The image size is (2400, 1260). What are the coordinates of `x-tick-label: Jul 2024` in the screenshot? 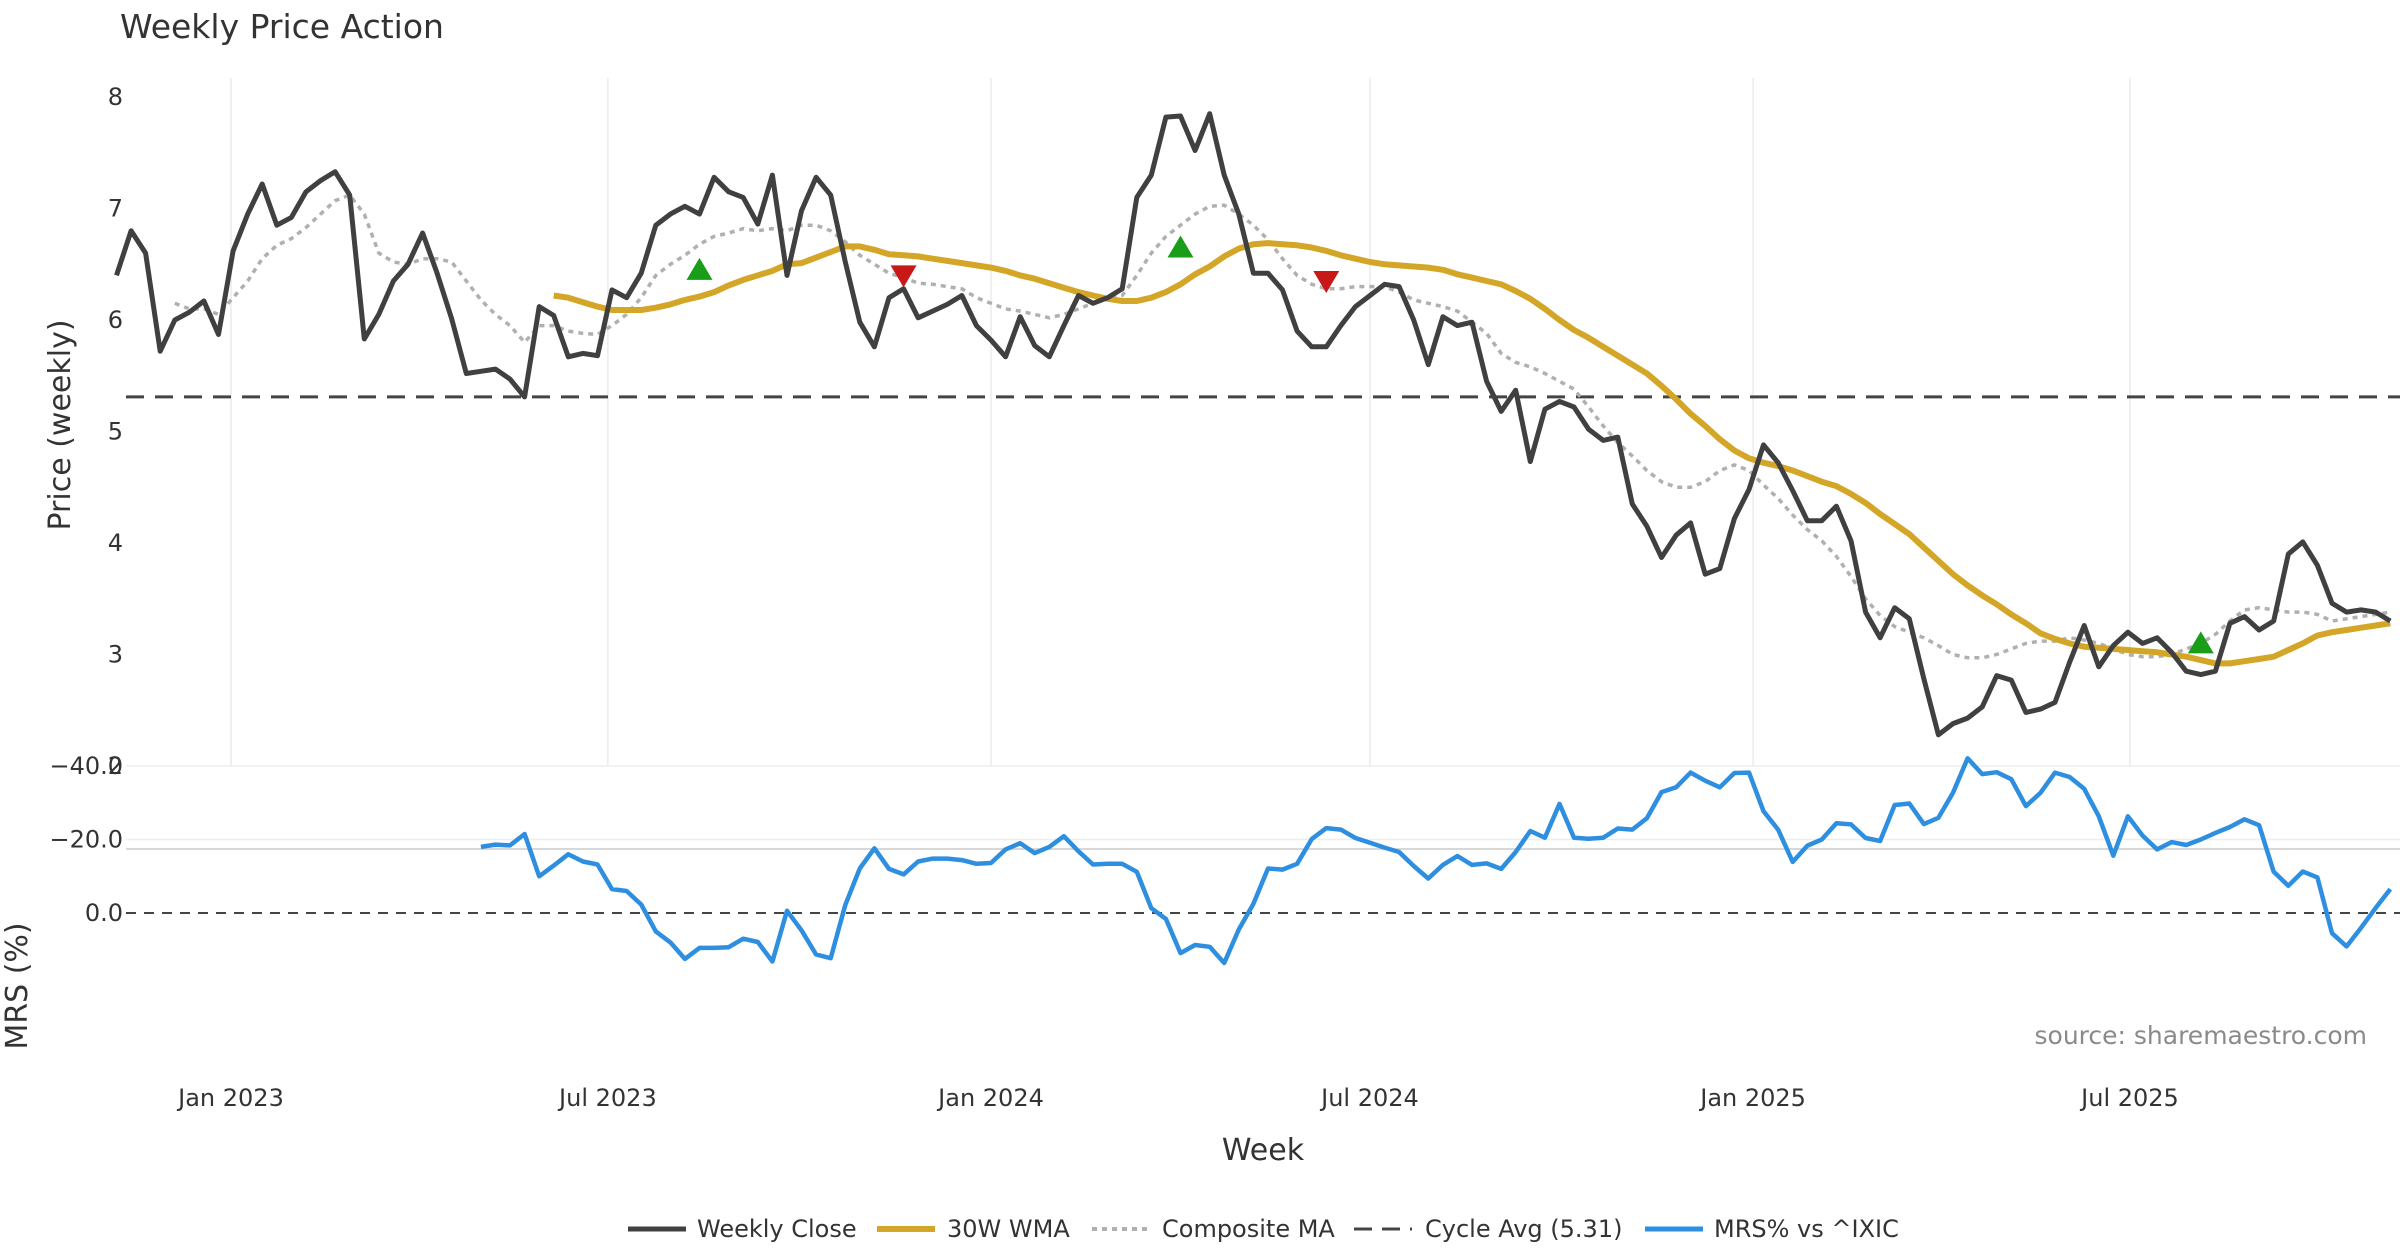 It's located at (1369, 1098).